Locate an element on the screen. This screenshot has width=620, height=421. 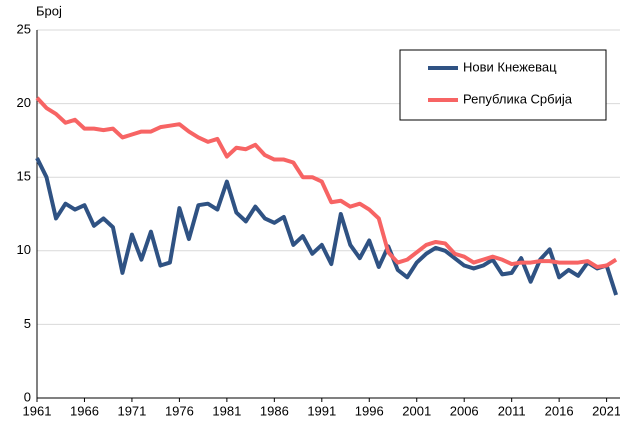
x-tick-label: 1981 is located at coordinates (226, 410).